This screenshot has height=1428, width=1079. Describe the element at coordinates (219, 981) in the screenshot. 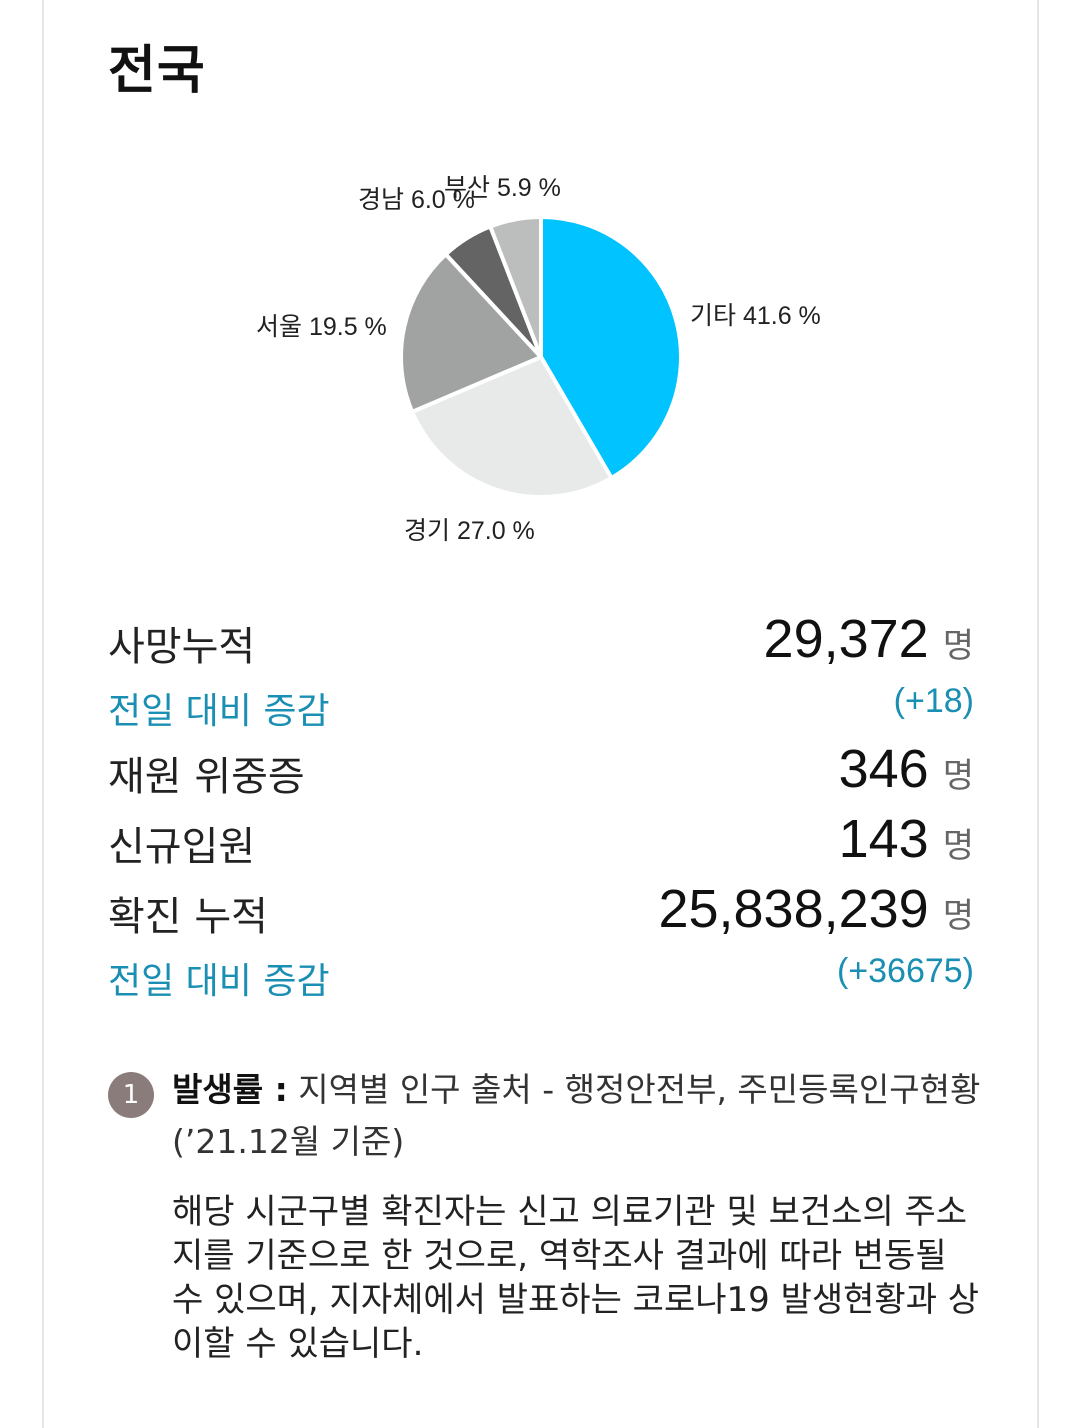

I see `confirmed-change-label: 전일 대비 증감` at that location.